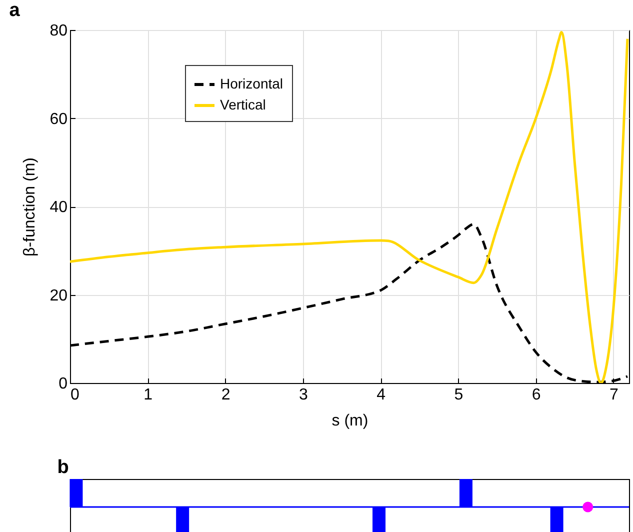 This screenshot has height=532, width=633. I want to click on chart-title: b, so click(63, 467).